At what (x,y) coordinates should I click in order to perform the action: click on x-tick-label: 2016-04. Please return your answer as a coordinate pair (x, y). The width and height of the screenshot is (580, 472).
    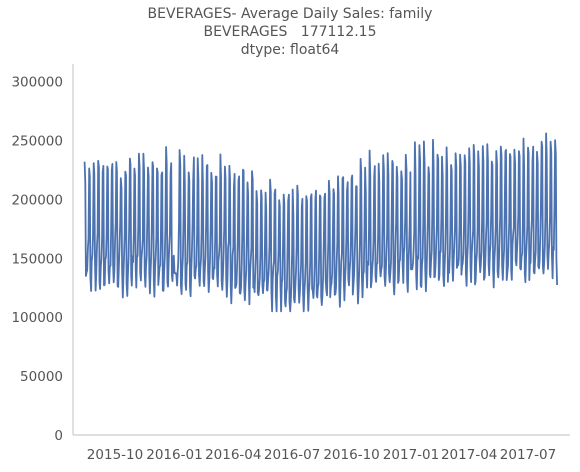
    Looking at the image, I should click on (233, 455).